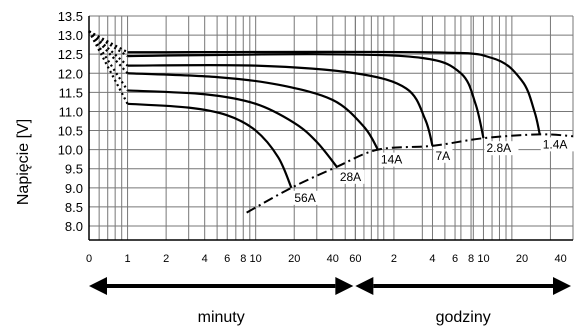 This screenshot has width=577, height=329. Describe the element at coordinates (433, 171) in the screenshot. I see `curve-labels: 56A 28A 14A 7A 2.8A 1.4A` at that location.